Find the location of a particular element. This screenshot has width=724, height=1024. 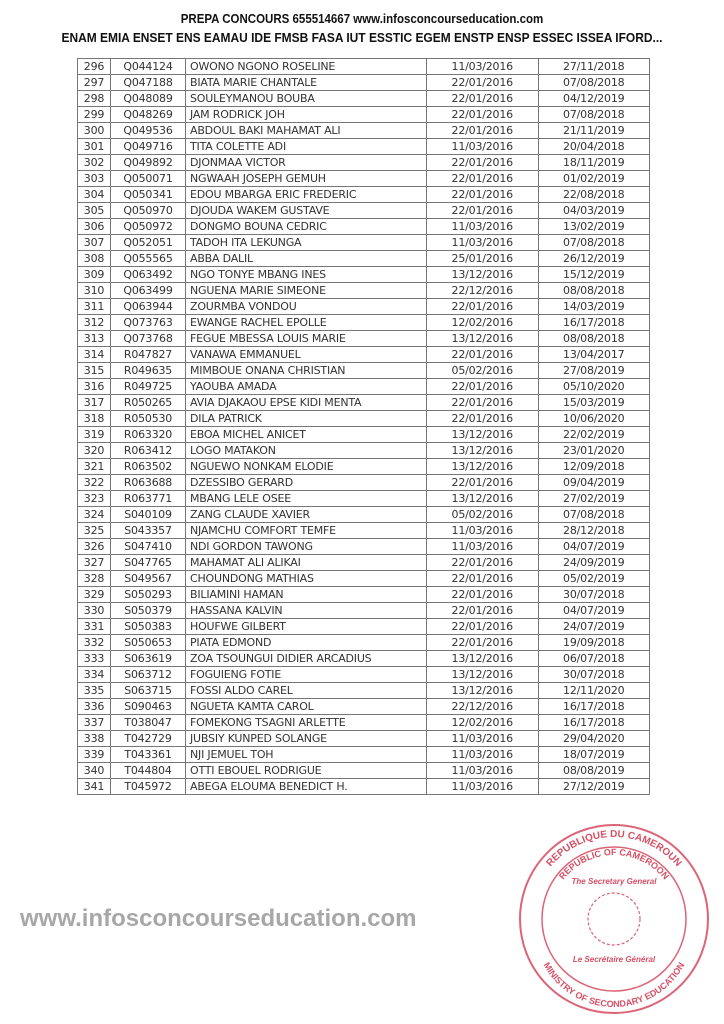

date-2: 12/11/2020 is located at coordinates (593, 690).